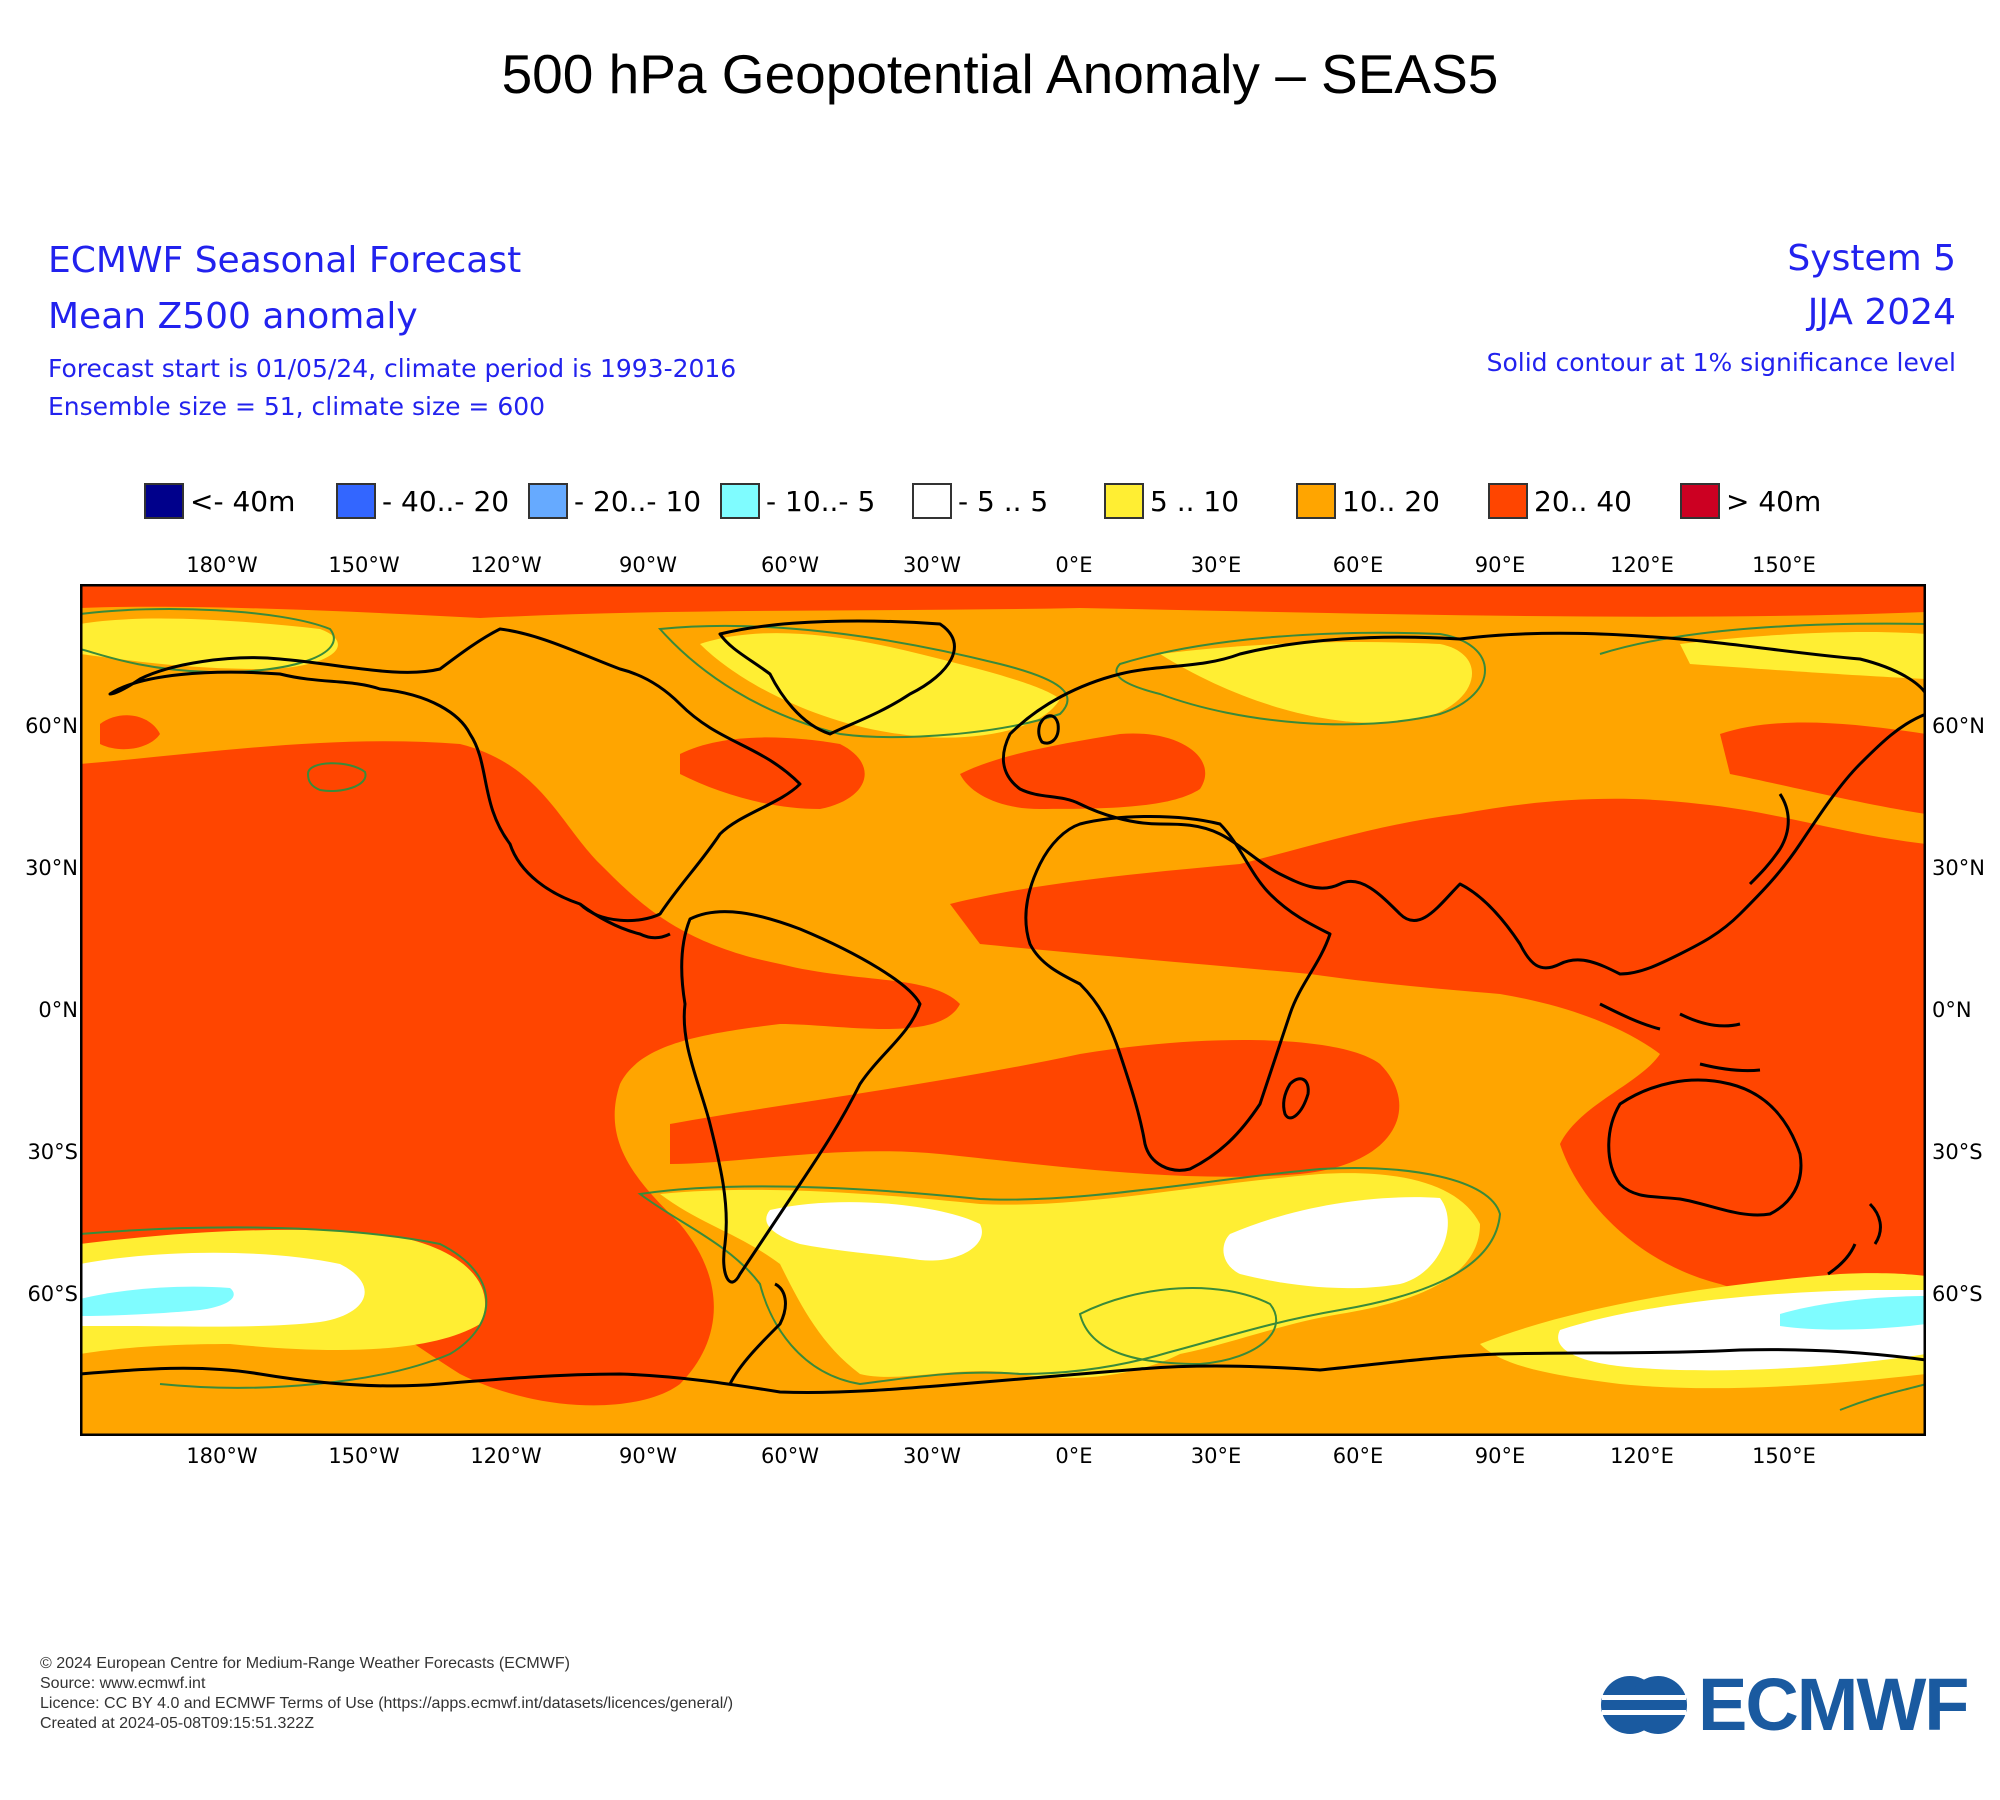  What do you see at coordinates (1881, 312) in the screenshot?
I see `season-label: JJA 2024` at bounding box center [1881, 312].